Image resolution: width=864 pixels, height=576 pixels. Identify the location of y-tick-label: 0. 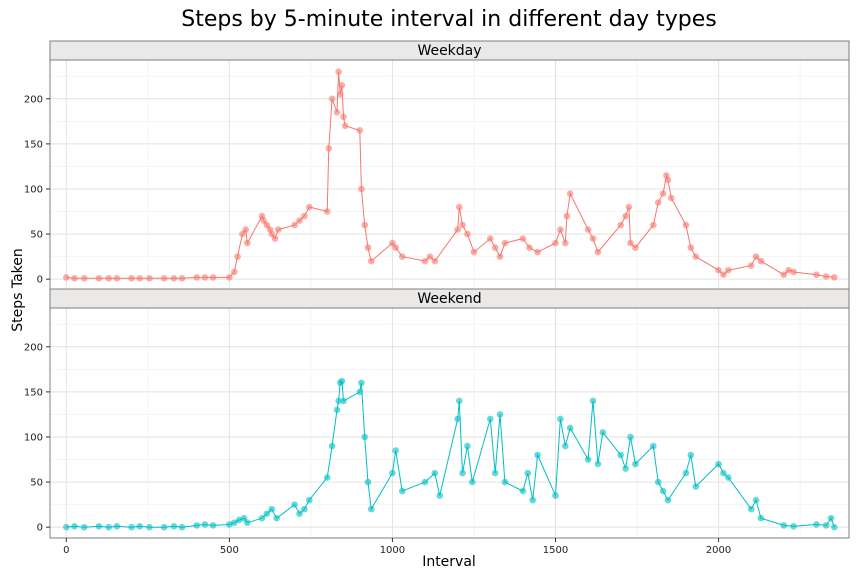
(40, 280).